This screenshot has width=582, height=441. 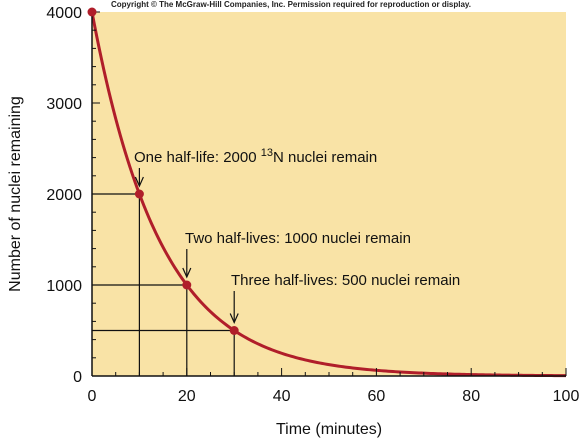 I want to click on annotation-label: Three half-lives: 500 nuclei remain, so click(x=345, y=280).